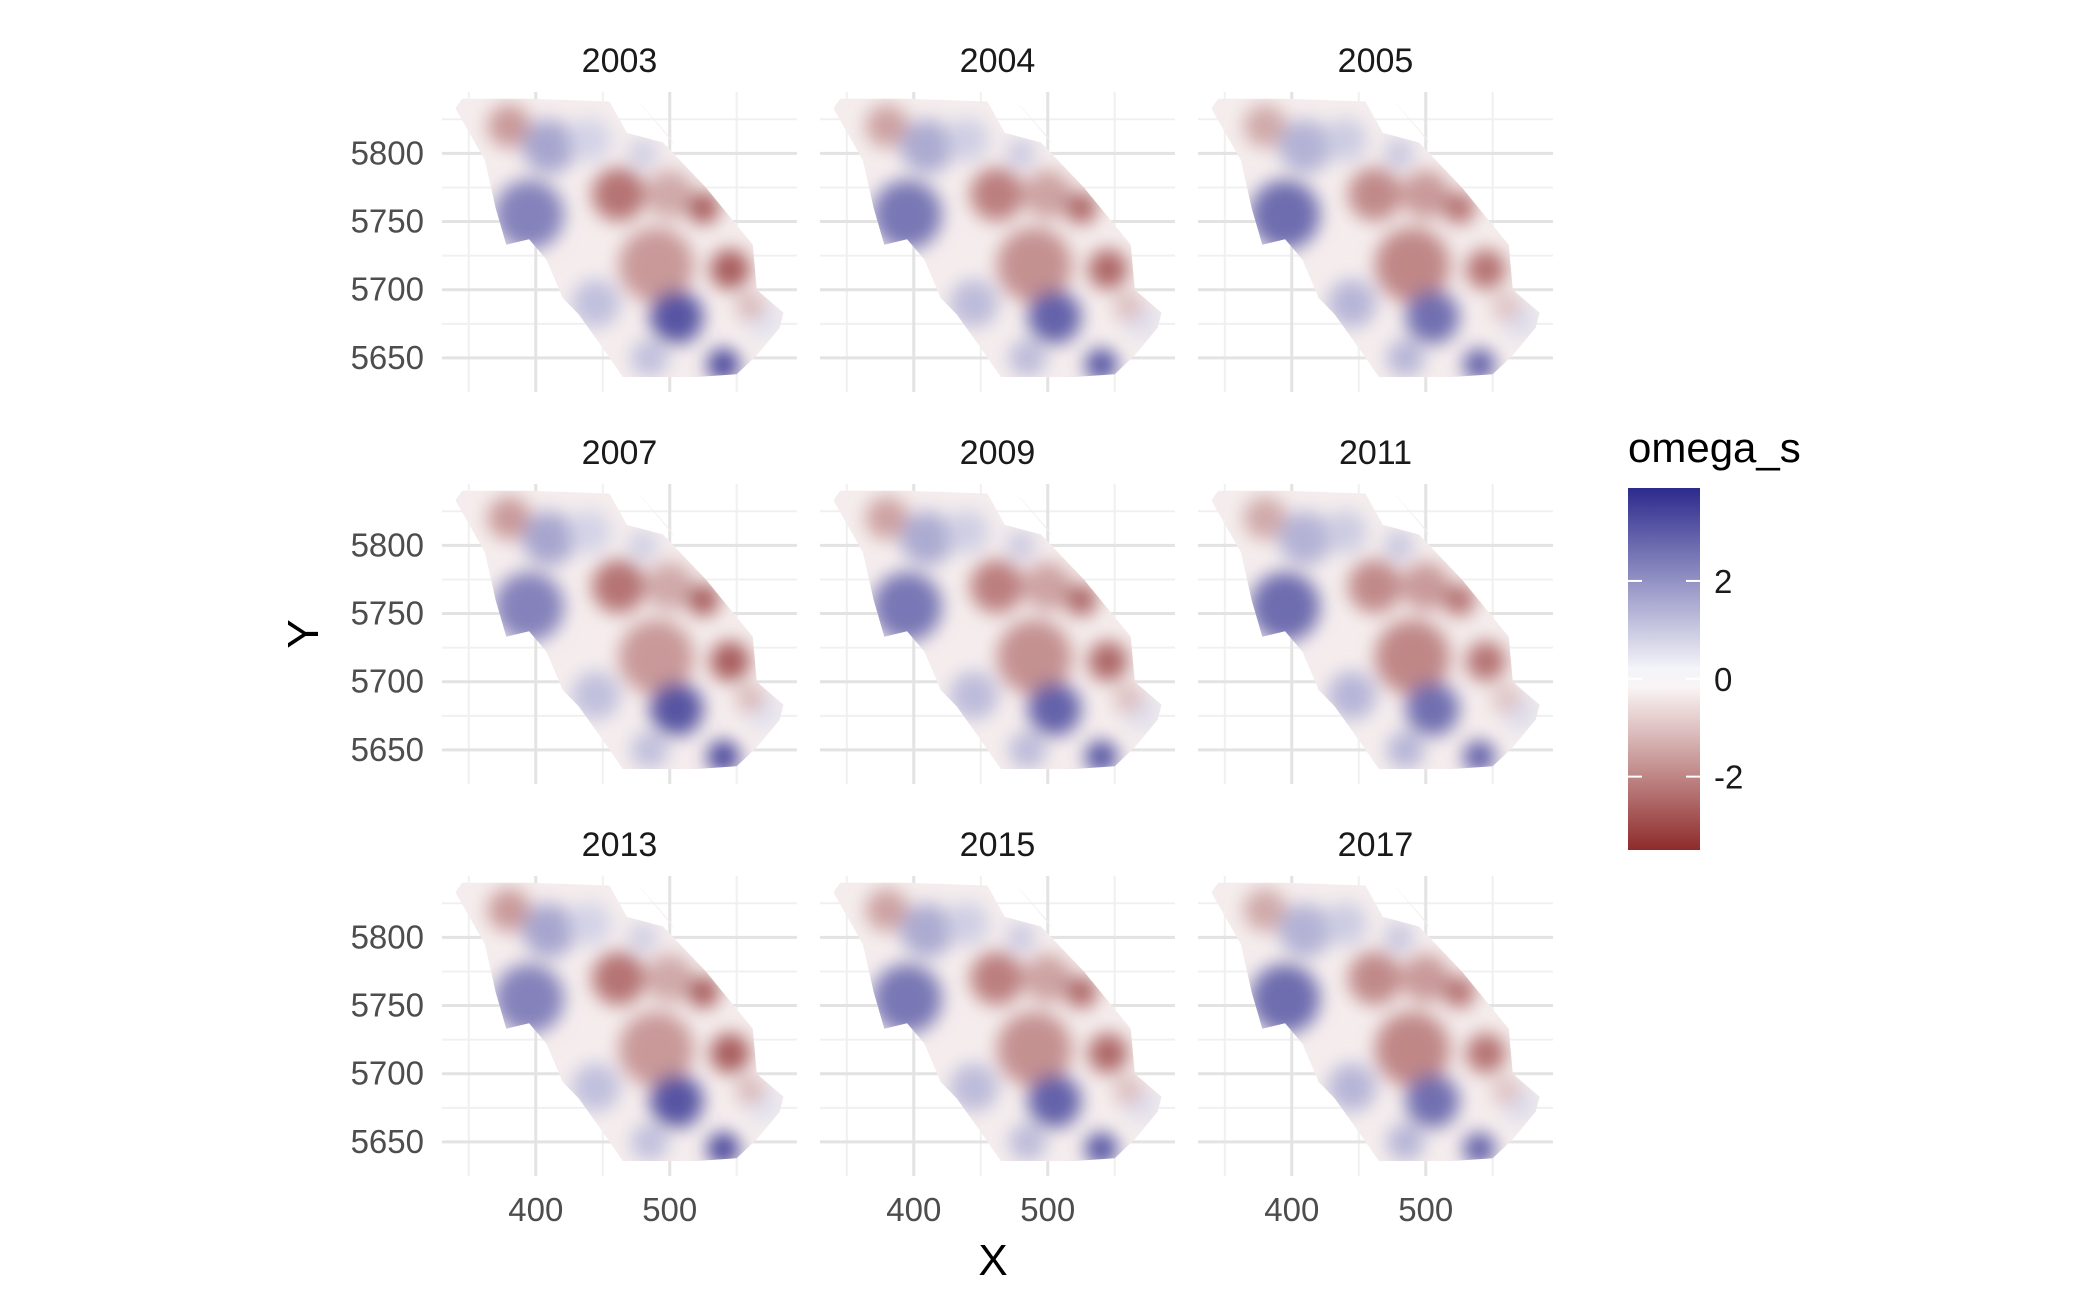 The height and width of the screenshot is (1297, 2100). I want to click on legend-title: omega_s, so click(1714, 447).